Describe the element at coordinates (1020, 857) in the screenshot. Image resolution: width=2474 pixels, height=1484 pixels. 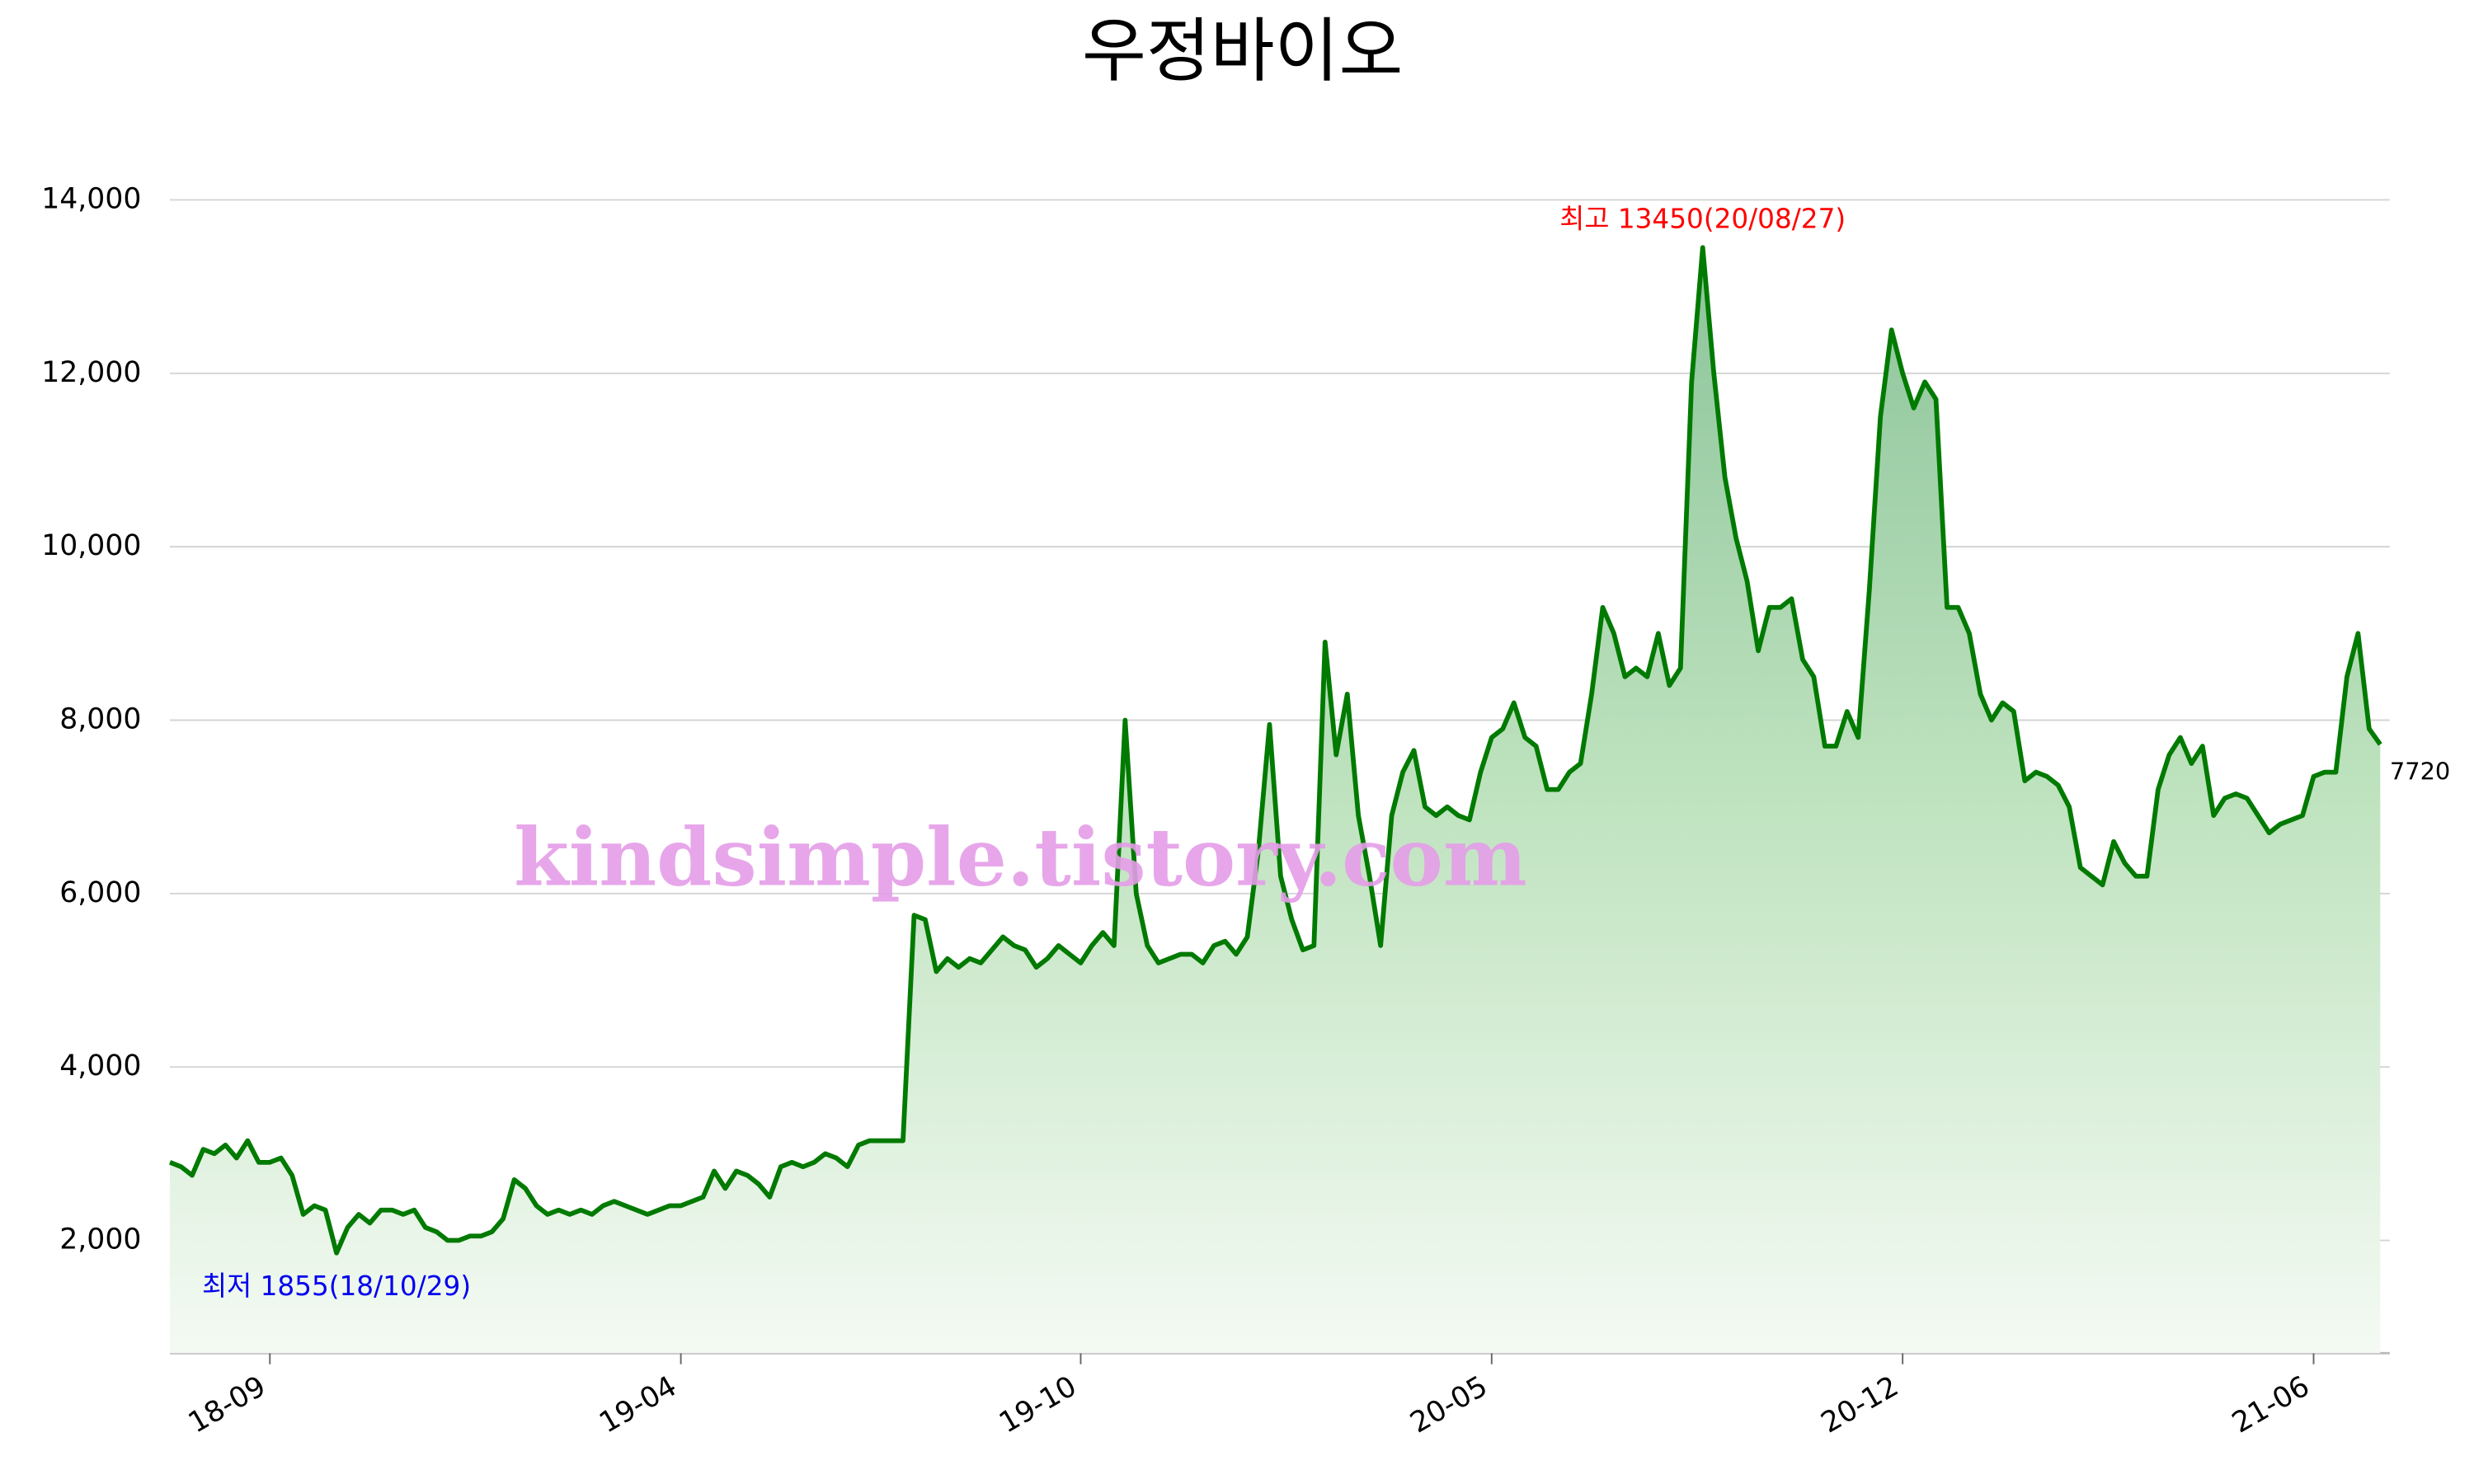
I see `watermark: kindsimple.tistory.com` at that location.